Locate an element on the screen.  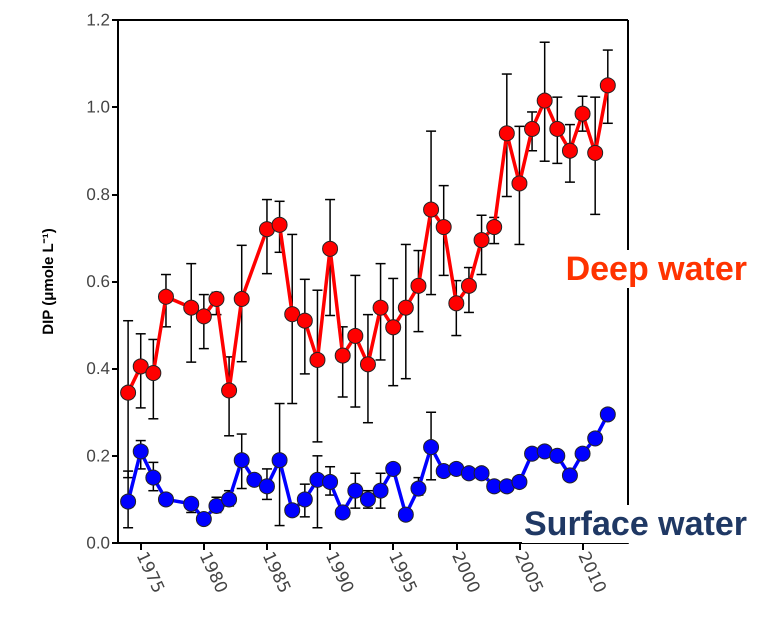
x-tick-label: 2005 is located at coordinates (528, 572).